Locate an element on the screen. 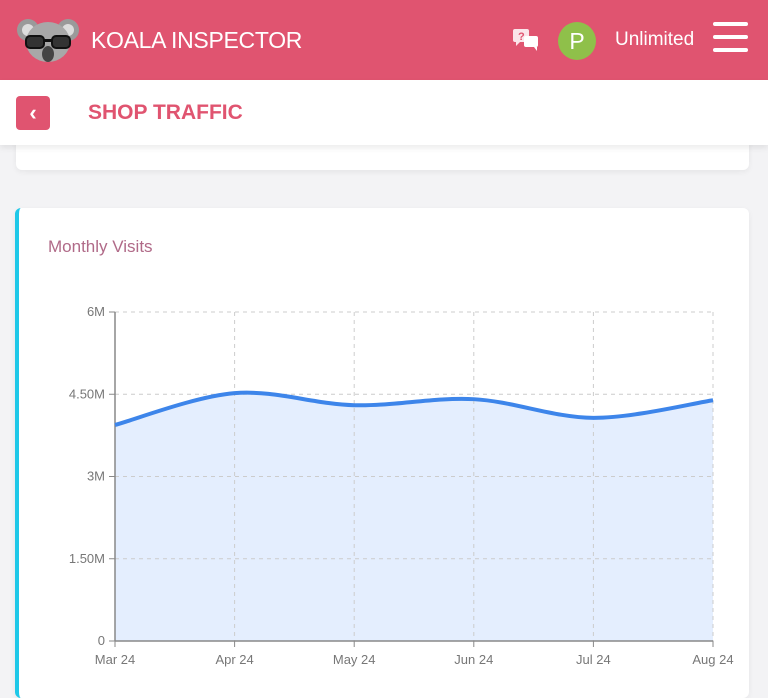 Image resolution: width=768 pixels, height=698 pixels. y-tick-label: 1.50M is located at coordinates (87, 558).